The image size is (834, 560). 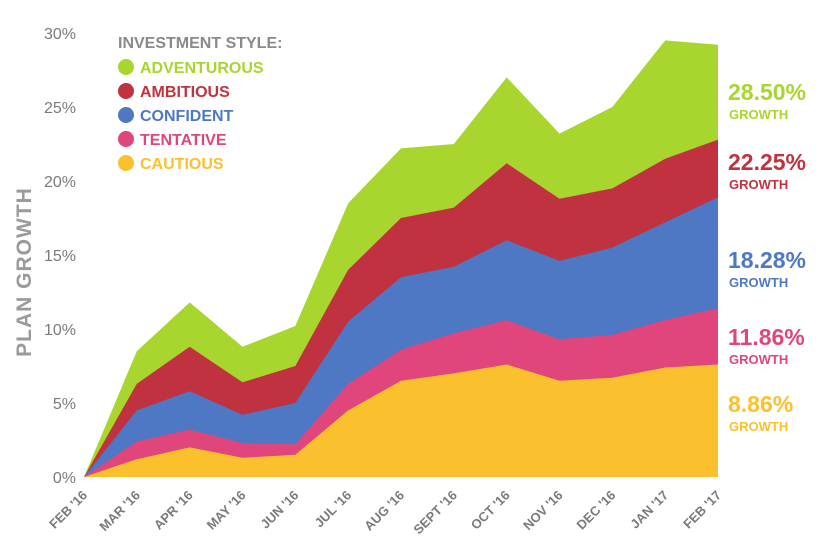 I want to click on legend-swatch-confident, so click(x=126, y=115).